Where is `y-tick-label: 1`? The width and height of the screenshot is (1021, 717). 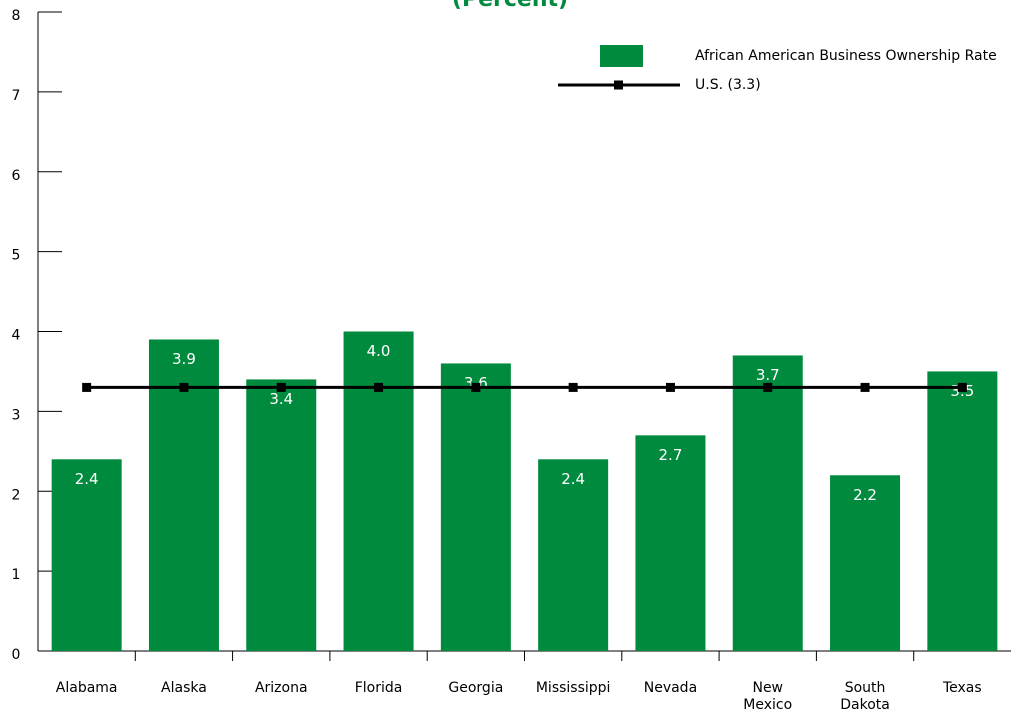
y-tick-label: 1 is located at coordinates (16, 575).